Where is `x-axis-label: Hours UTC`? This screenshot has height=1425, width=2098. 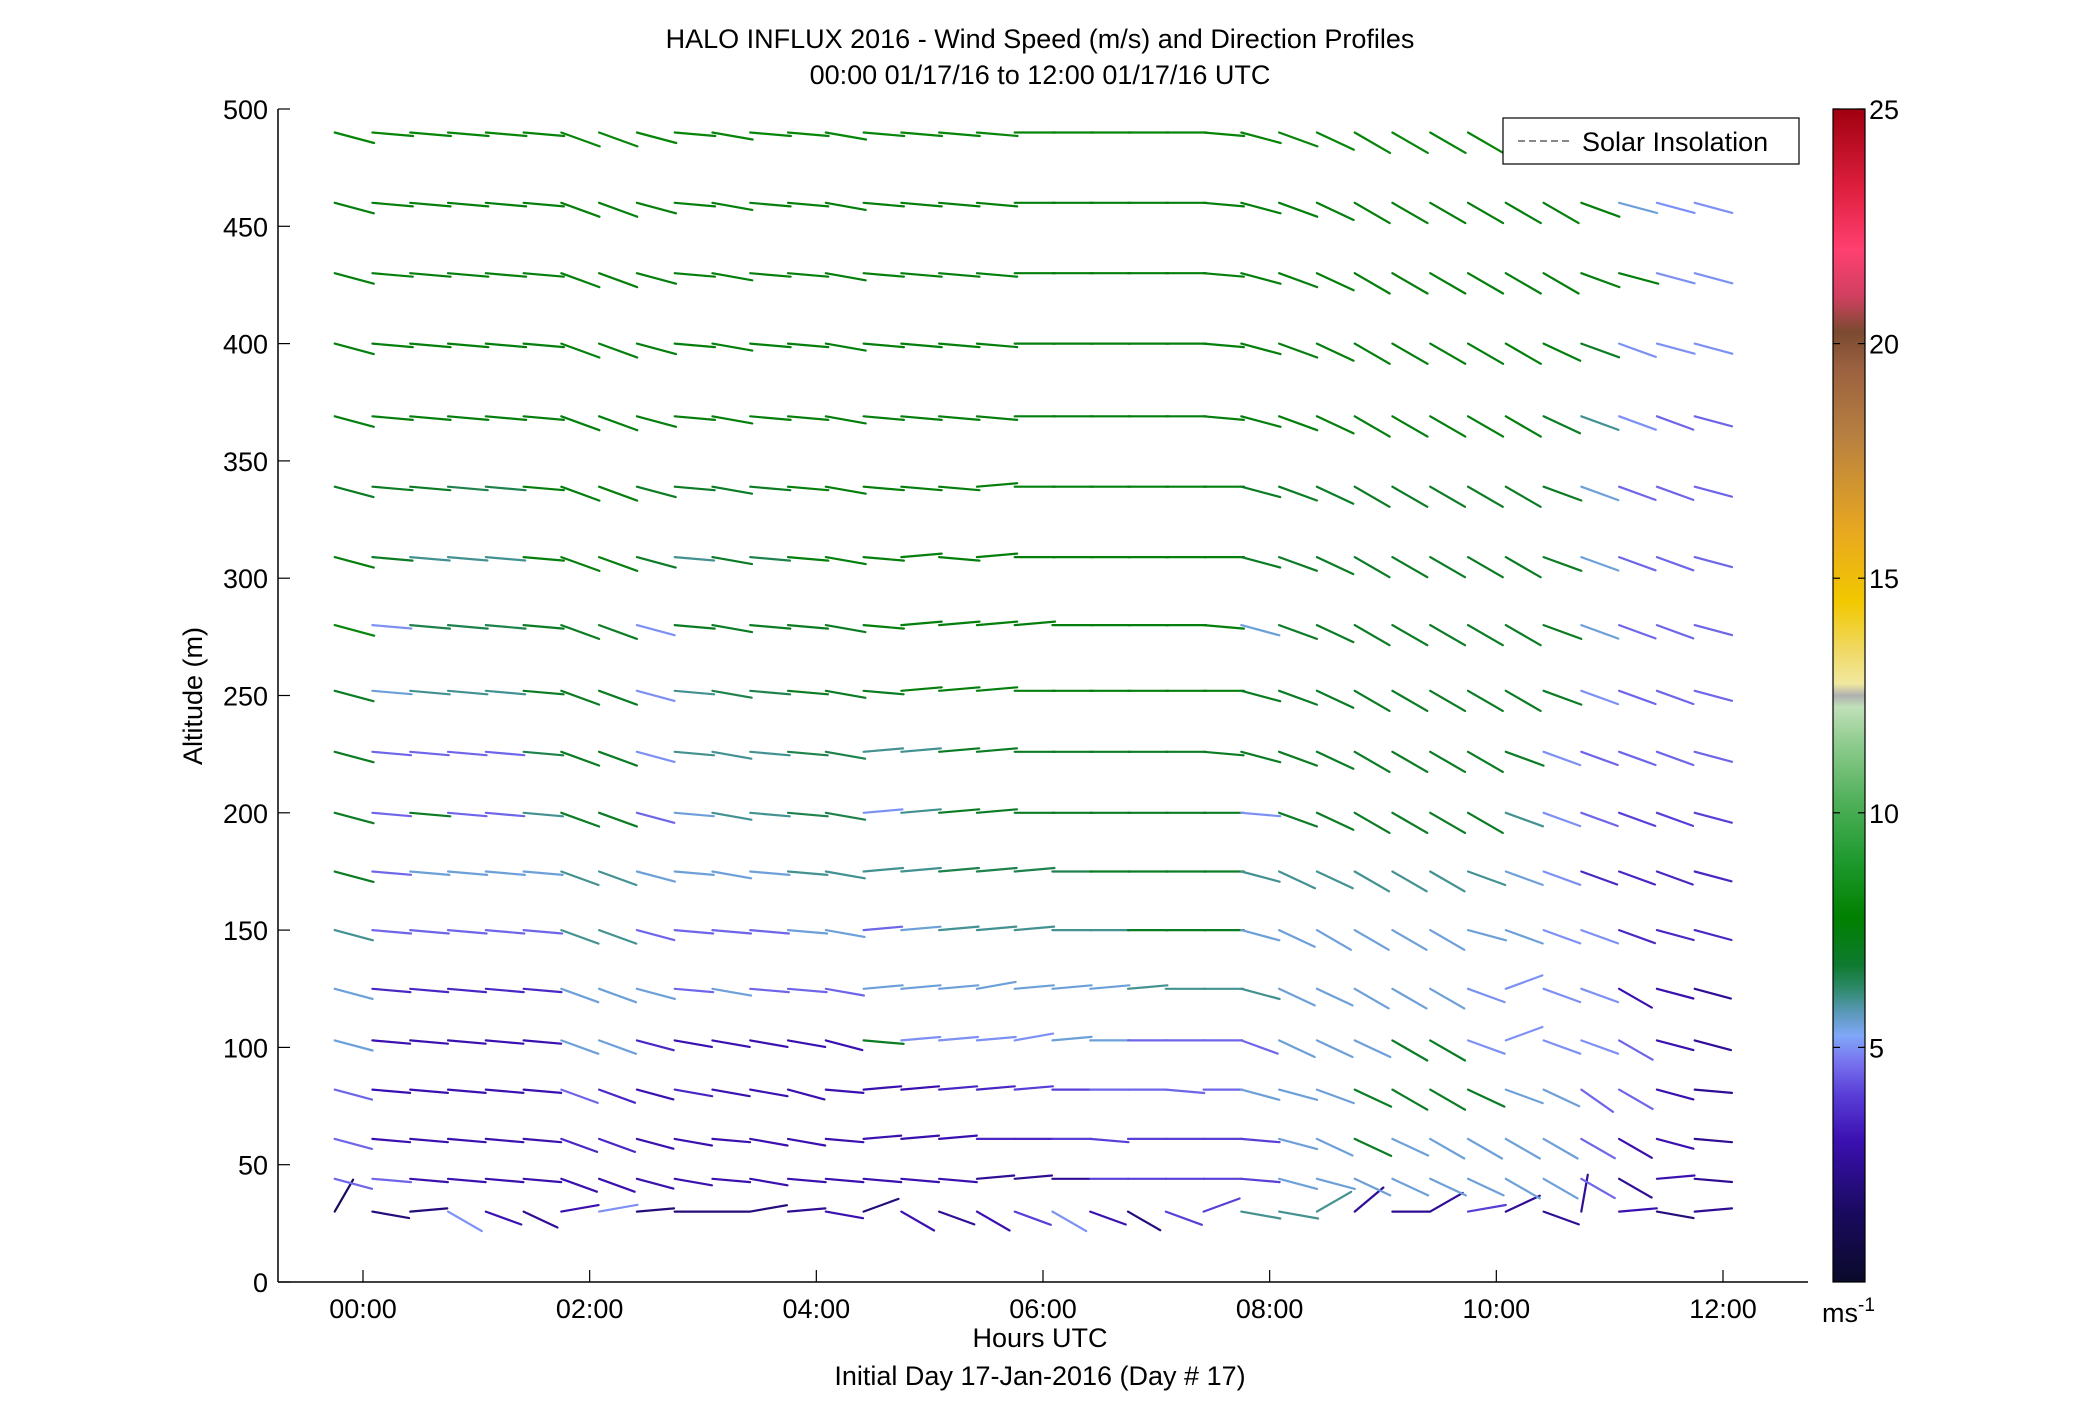
x-axis-label: Hours UTC is located at coordinates (1039, 1338).